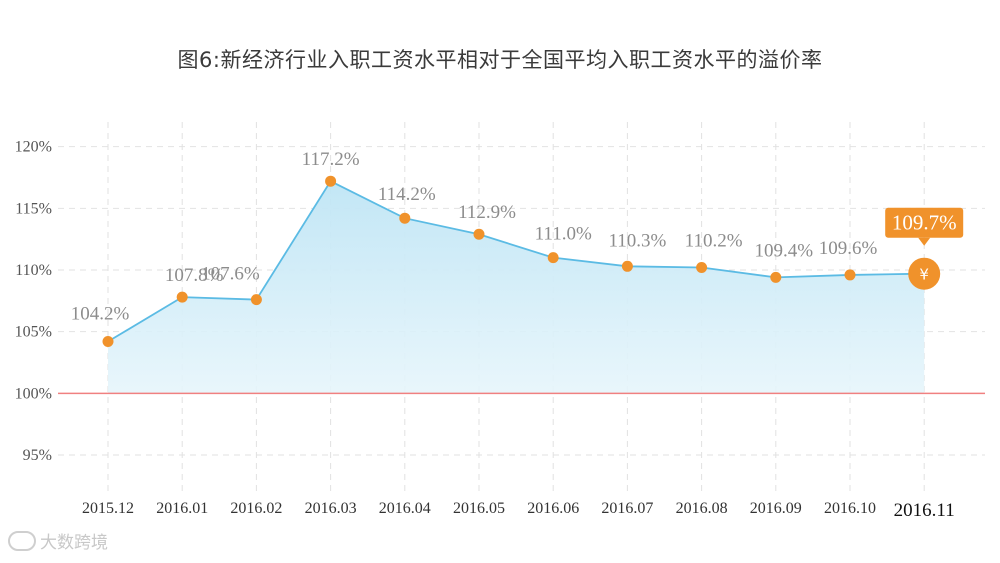  Describe the element at coordinates (33, 270) in the screenshot. I see `y-tick-label: 110%` at that location.